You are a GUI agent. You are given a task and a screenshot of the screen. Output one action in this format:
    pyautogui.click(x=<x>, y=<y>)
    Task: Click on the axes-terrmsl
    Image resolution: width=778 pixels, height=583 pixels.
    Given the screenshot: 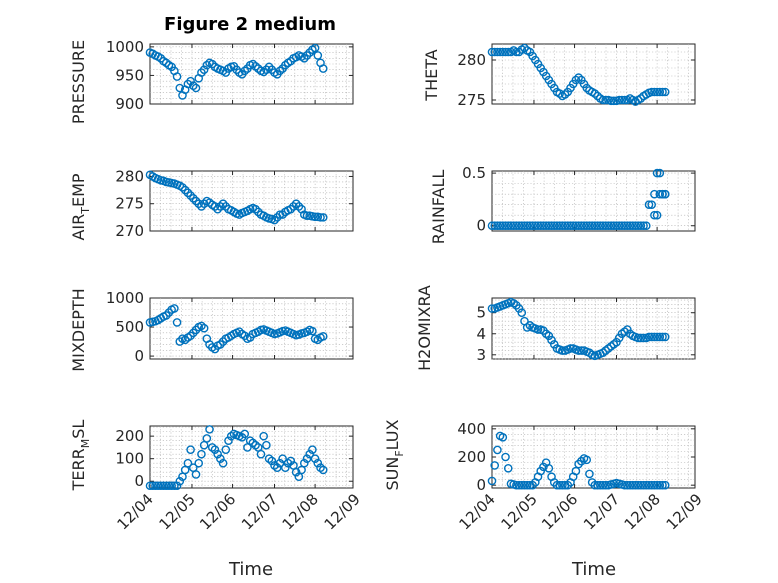 What is the action you would take?
    pyautogui.click(x=251, y=457)
    